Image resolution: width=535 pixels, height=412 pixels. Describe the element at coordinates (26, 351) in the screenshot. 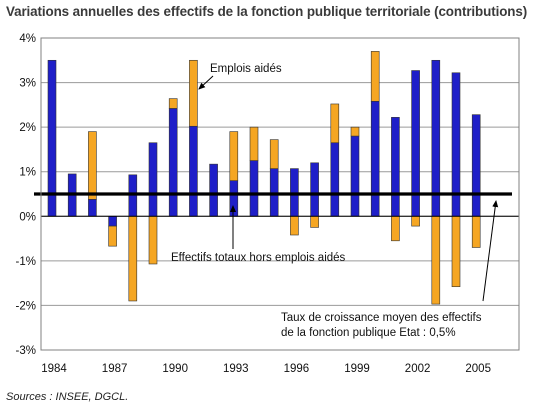

I see `y-tick-label: -3%` at that location.